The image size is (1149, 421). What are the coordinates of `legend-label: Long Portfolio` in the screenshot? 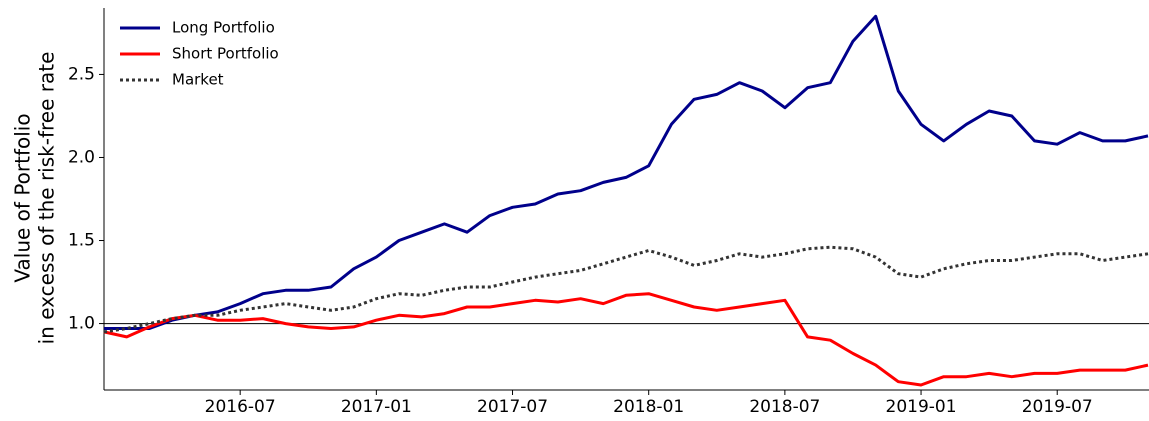 It's located at (223, 28).